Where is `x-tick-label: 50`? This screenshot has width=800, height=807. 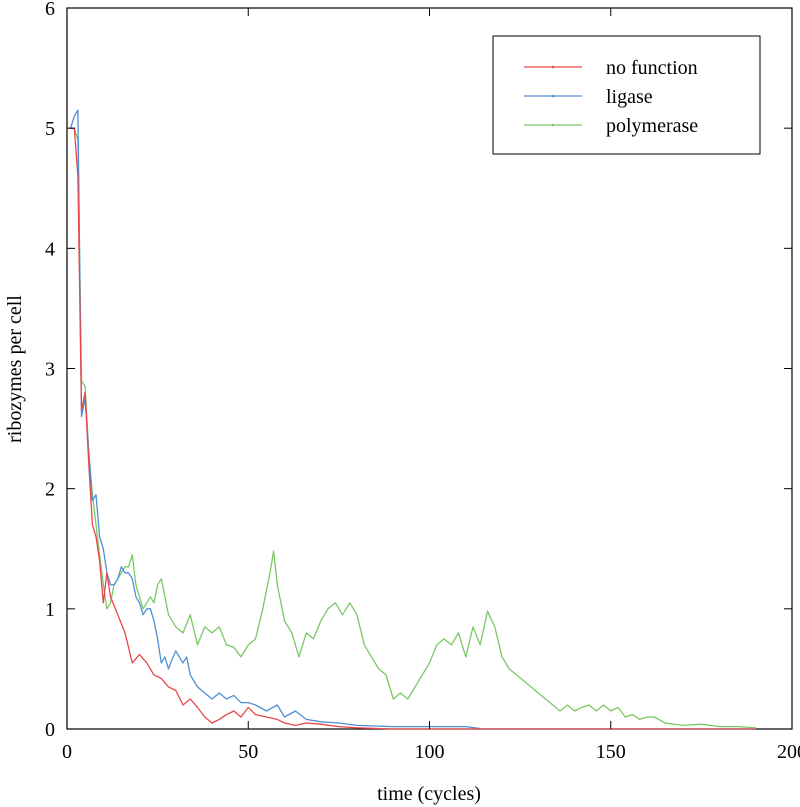
x-tick-label: 50 is located at coordinates (248, 752).